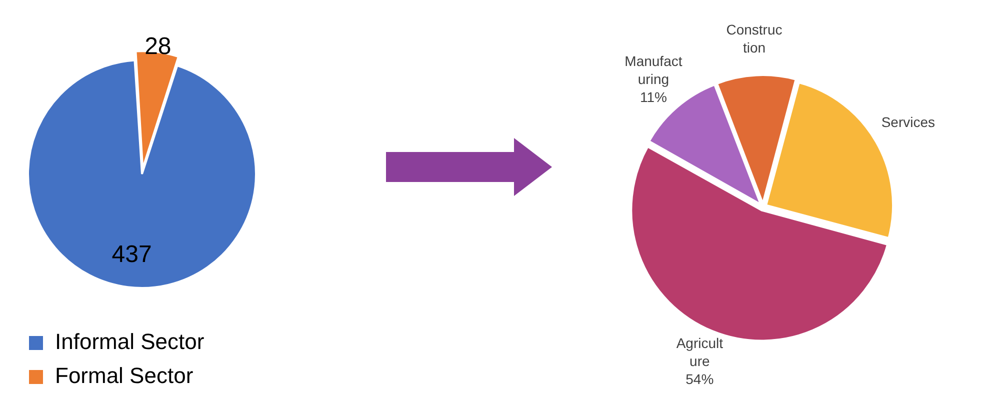  I want to click on legend-label: Informal Sector, so click(129, 341).